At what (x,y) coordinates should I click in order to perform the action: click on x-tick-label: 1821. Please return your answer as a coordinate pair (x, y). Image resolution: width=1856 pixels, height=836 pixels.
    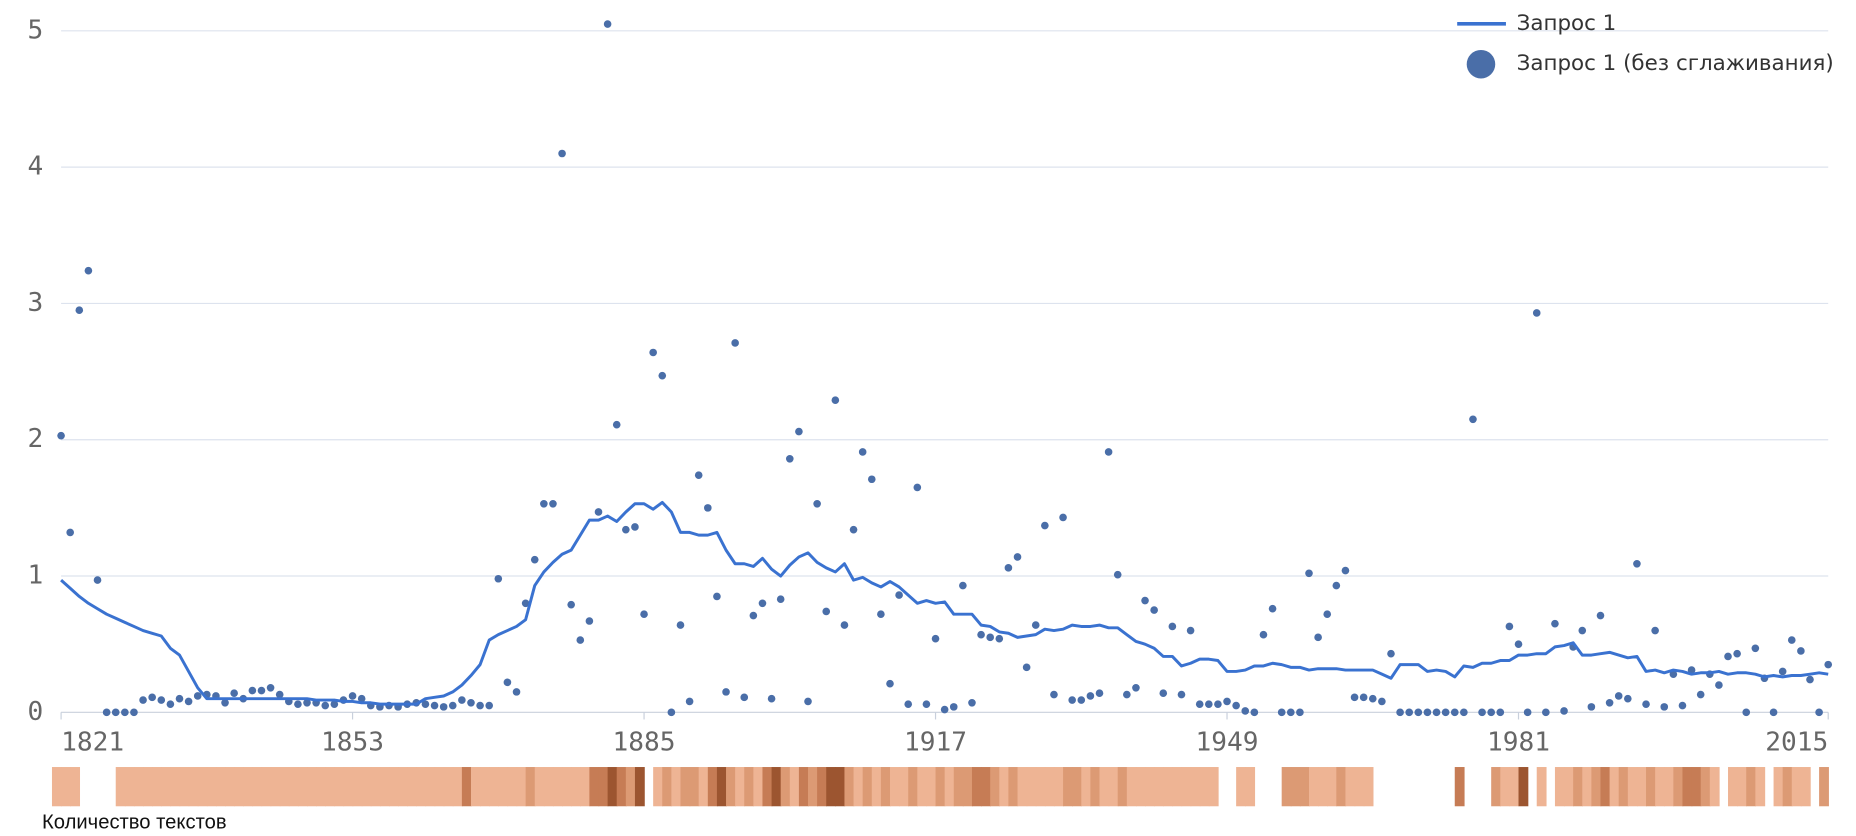
    Looking at the image, I should click on (92, 743).